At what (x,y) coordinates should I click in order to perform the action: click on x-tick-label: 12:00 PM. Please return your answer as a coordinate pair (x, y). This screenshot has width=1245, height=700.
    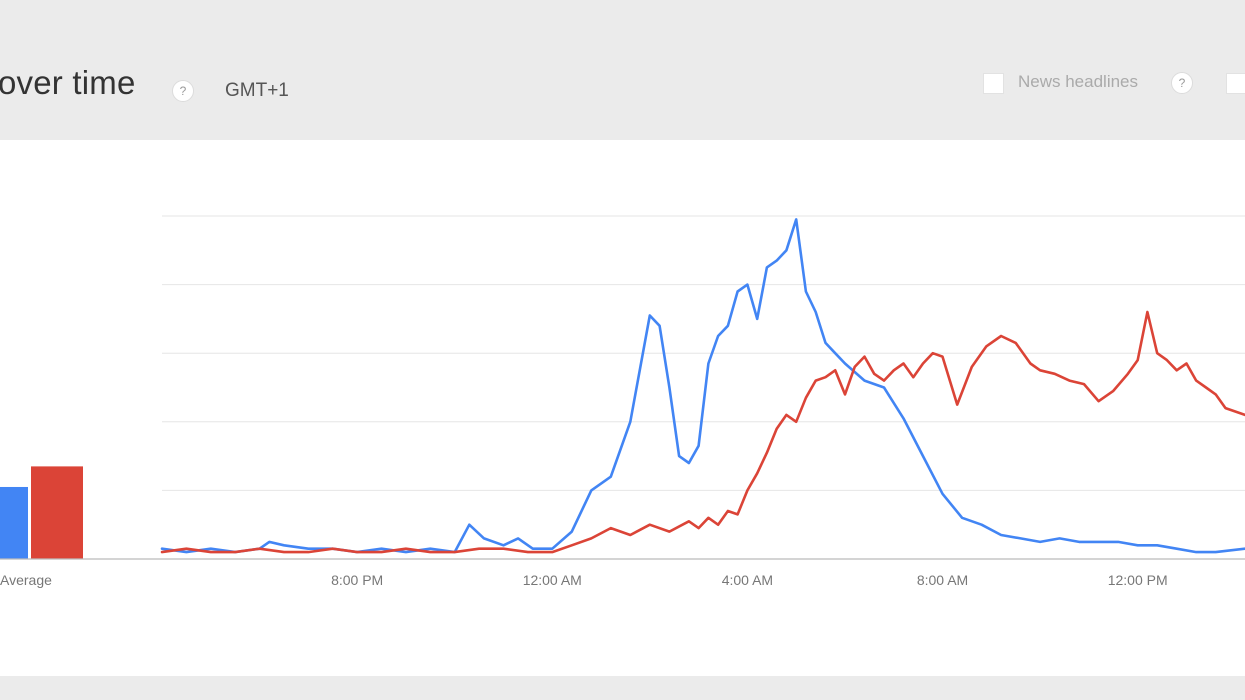
    Looking at the image, I should click on (1138, 580).